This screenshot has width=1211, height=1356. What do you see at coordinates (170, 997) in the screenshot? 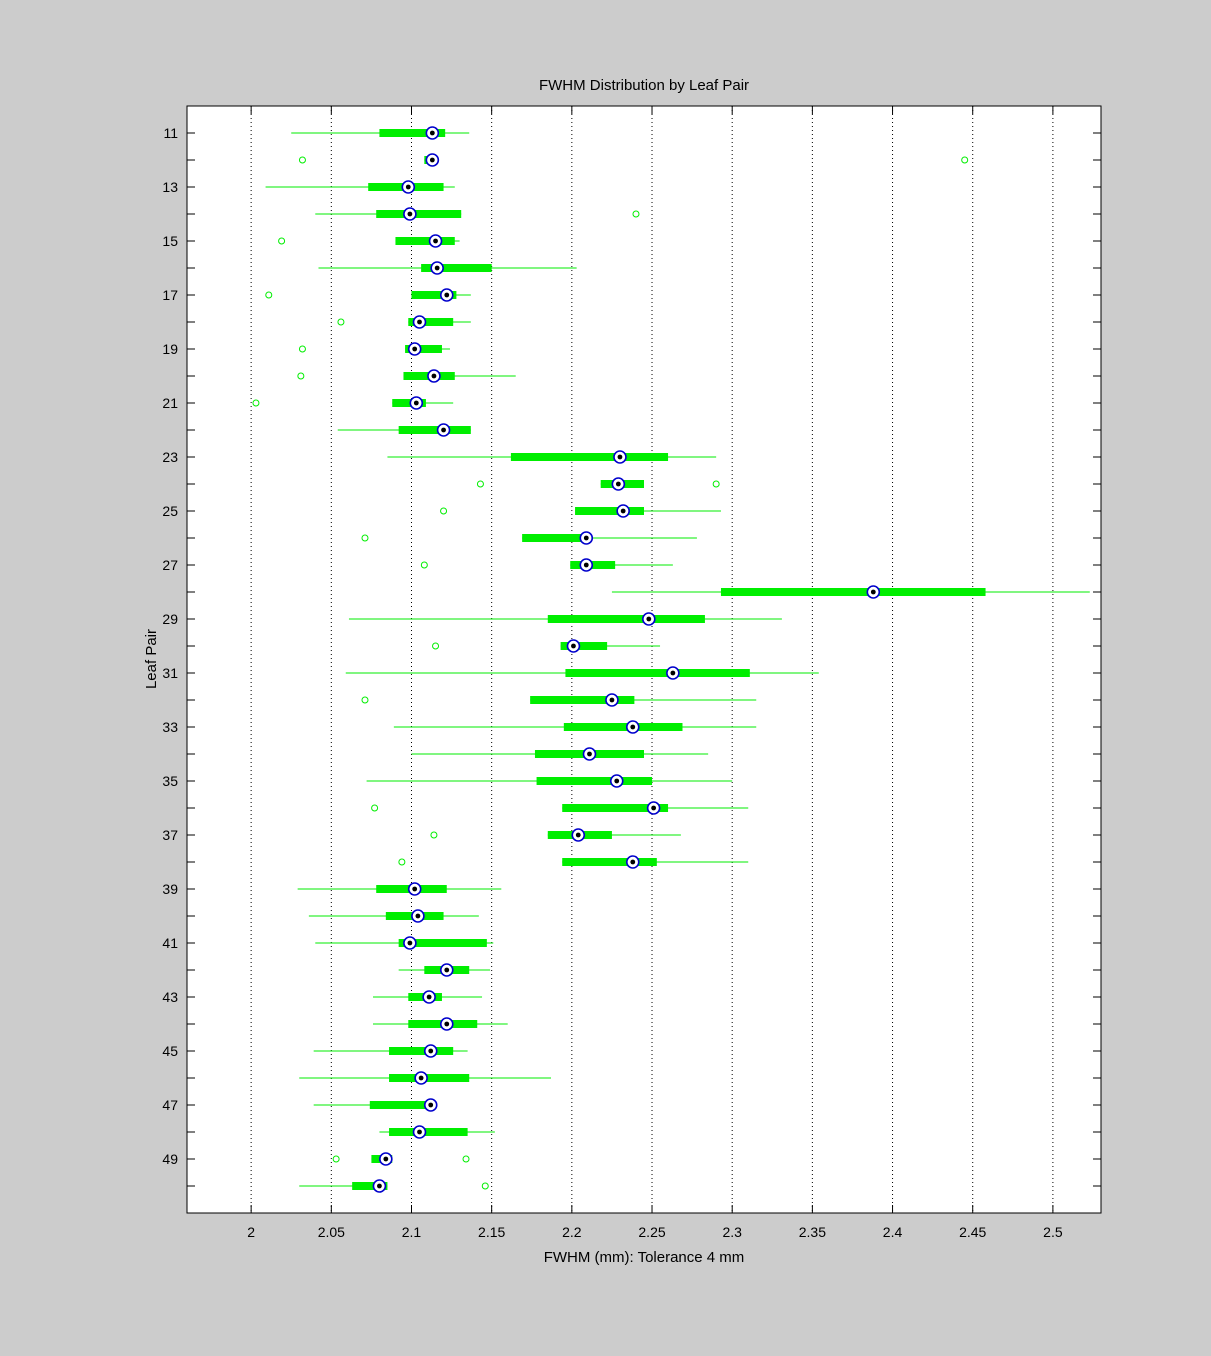
I see `y-tick-label: 43` at bounding box center [170, 997].